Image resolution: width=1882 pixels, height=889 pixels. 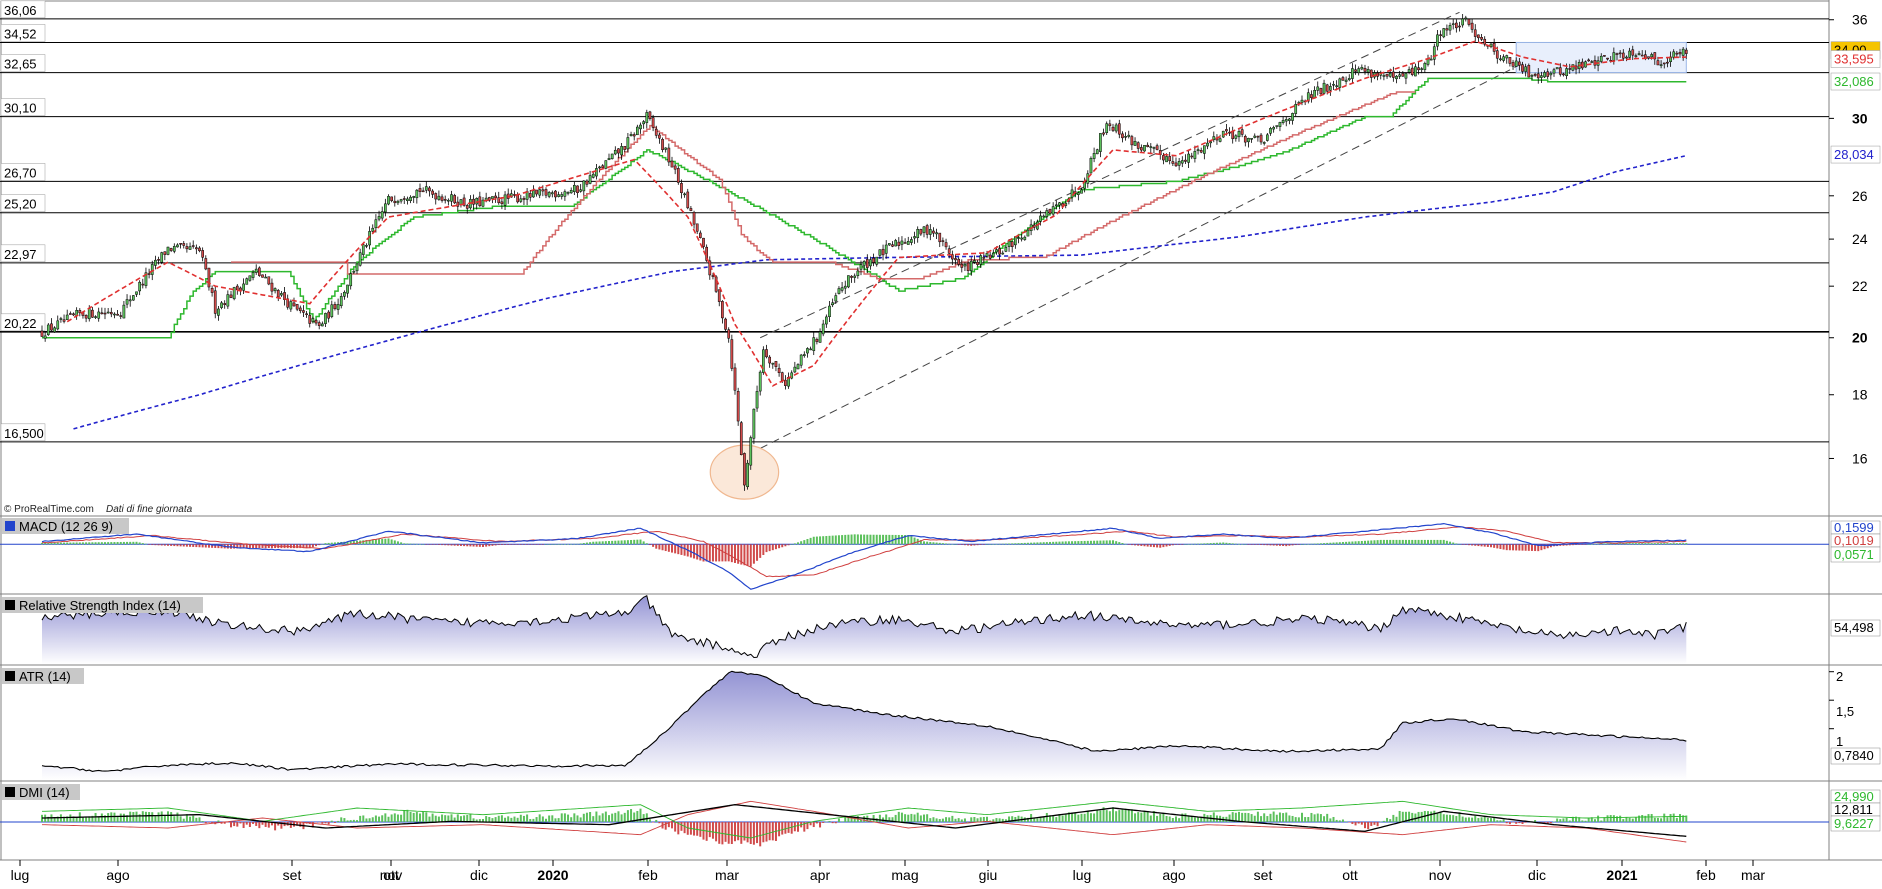 I want to click on dmi-label: DMI (14), so click(x=41, y=792).